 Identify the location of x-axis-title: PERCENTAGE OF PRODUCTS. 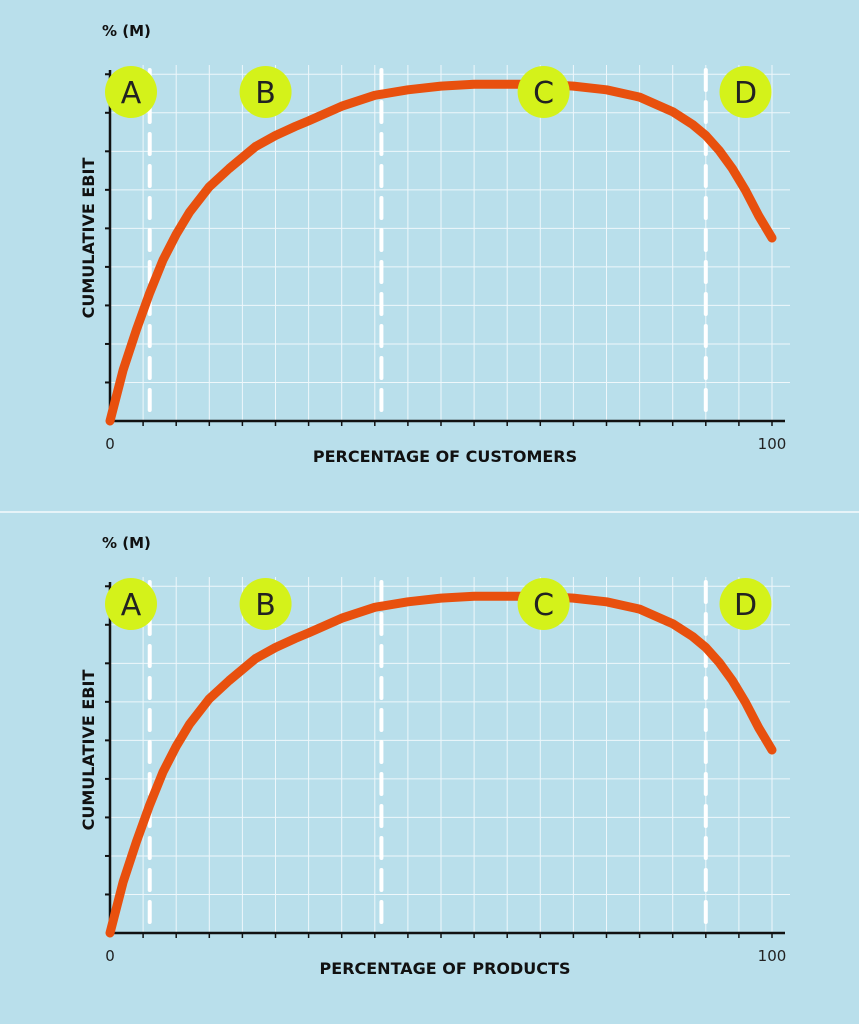
(445, 968).